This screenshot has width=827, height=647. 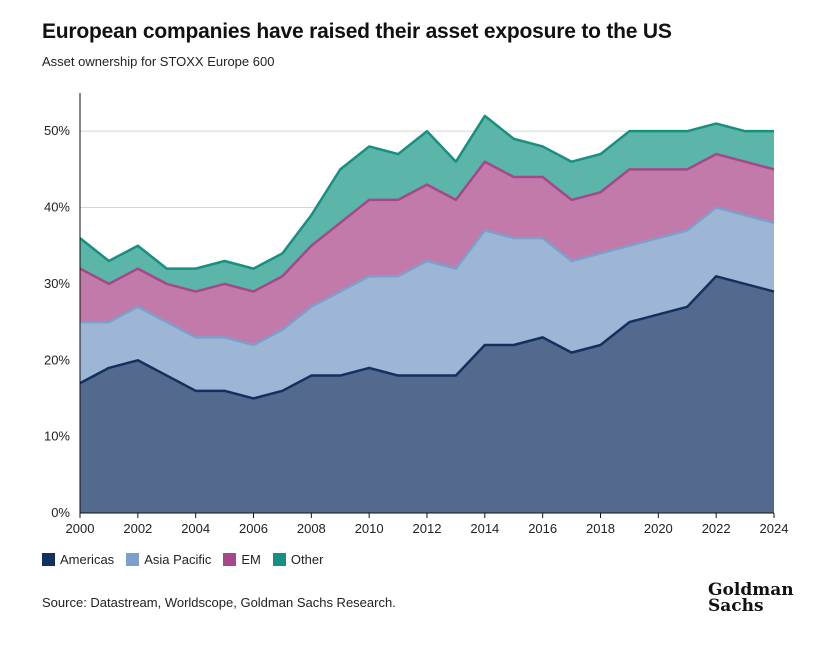 I want to click on x-tick-label: 2010, so click(x=369, y=528).